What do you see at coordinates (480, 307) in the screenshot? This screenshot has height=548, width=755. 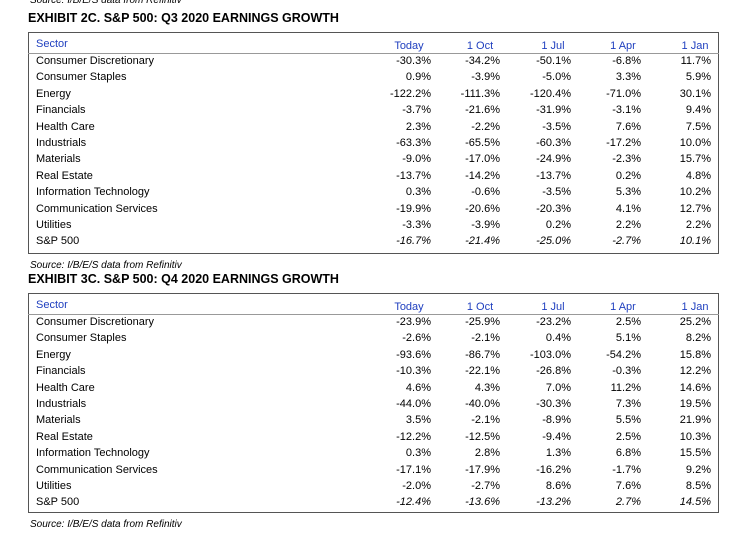 I see `column-header: 1 Oct` at bounding box center [480, 307].